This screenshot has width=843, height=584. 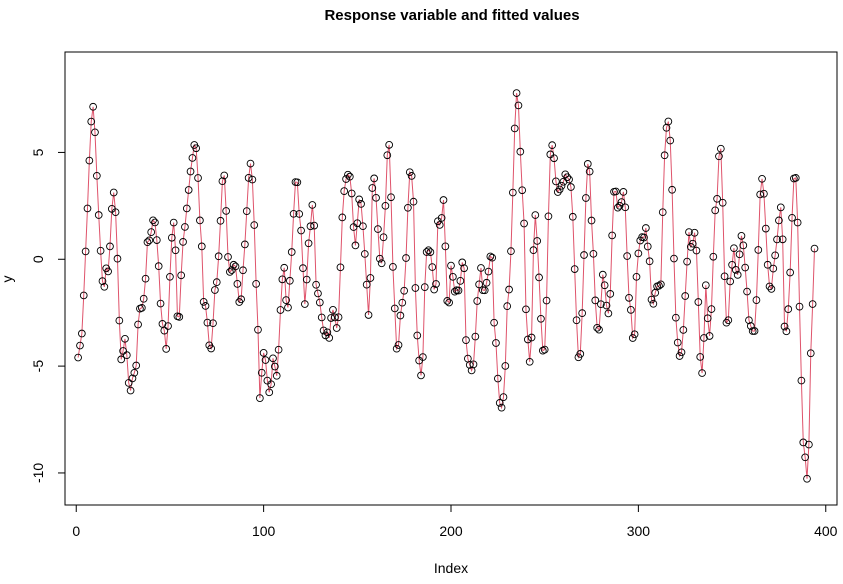 I want to click on chart-title: Response variable and fitted values, so click(x=451, y=15).